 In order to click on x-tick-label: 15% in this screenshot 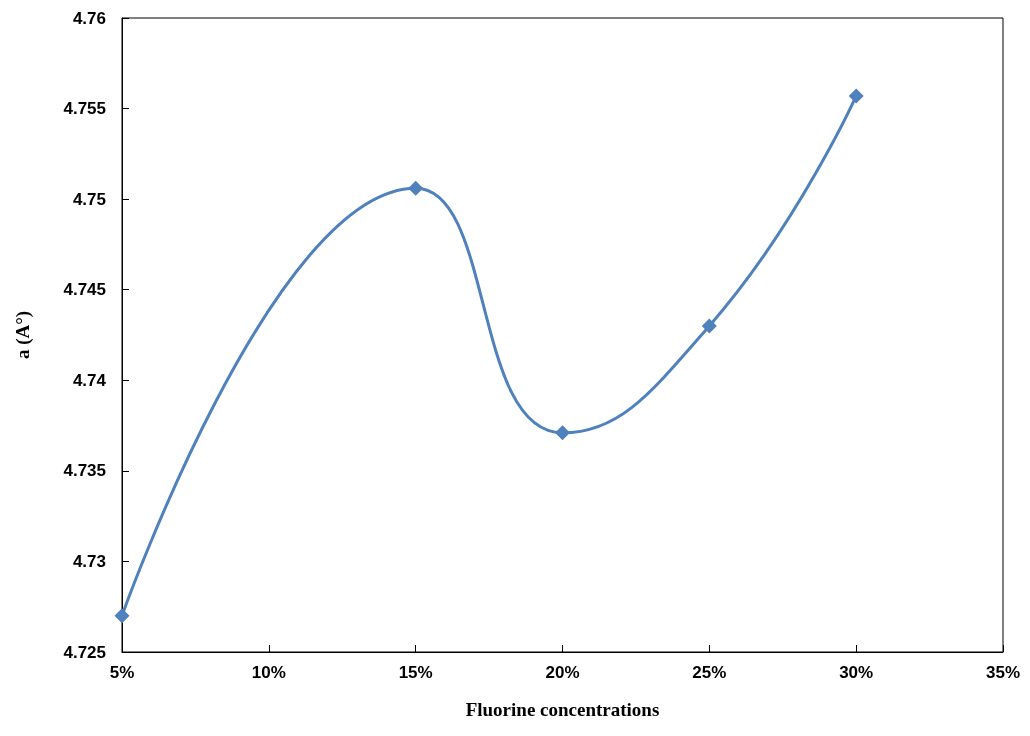, I will do `click(415, 672)`.